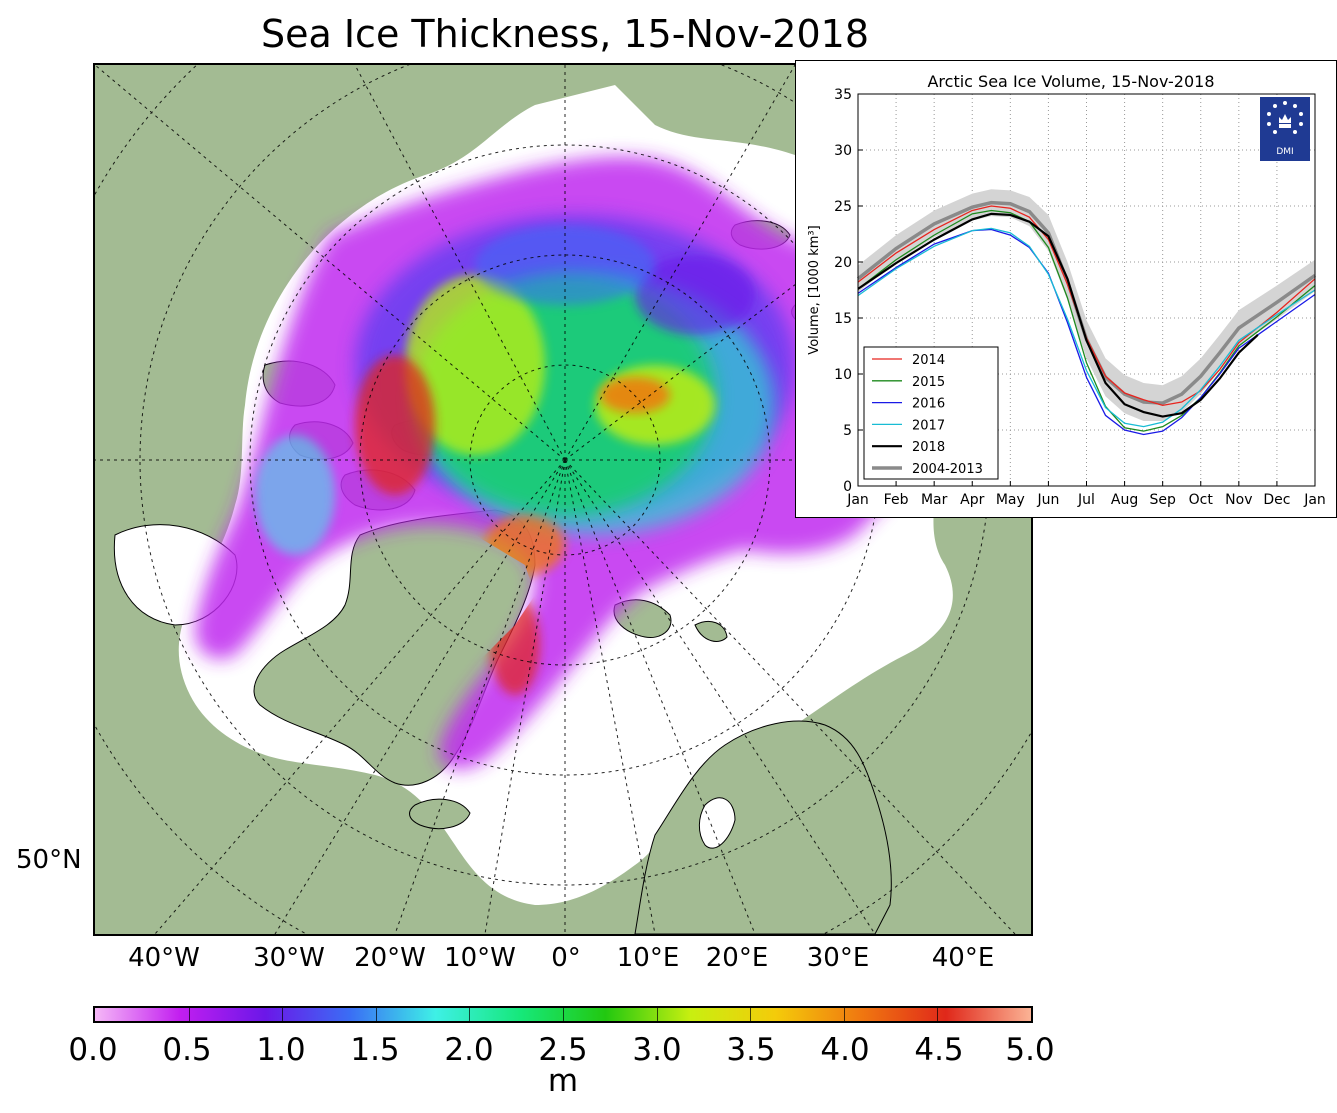 The image size is (1337, 1113). Describe the element at coordinates (843, 375) in the screenshot. I see `y-tick-label: 10` at that location.